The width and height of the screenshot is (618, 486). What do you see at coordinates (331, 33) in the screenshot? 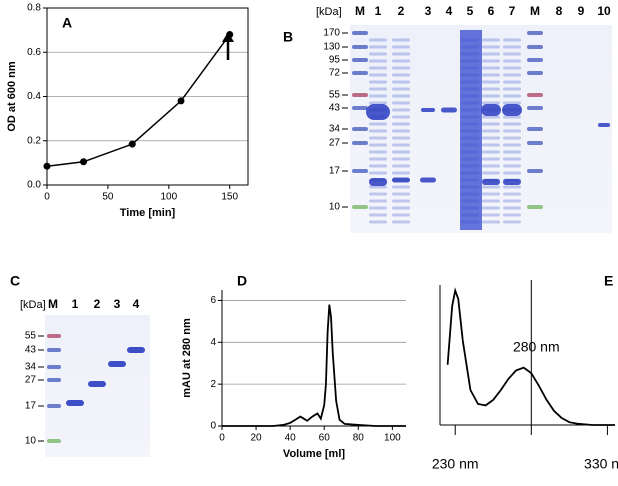
I see `marker-label: 170` at bounding box center [331, 33].